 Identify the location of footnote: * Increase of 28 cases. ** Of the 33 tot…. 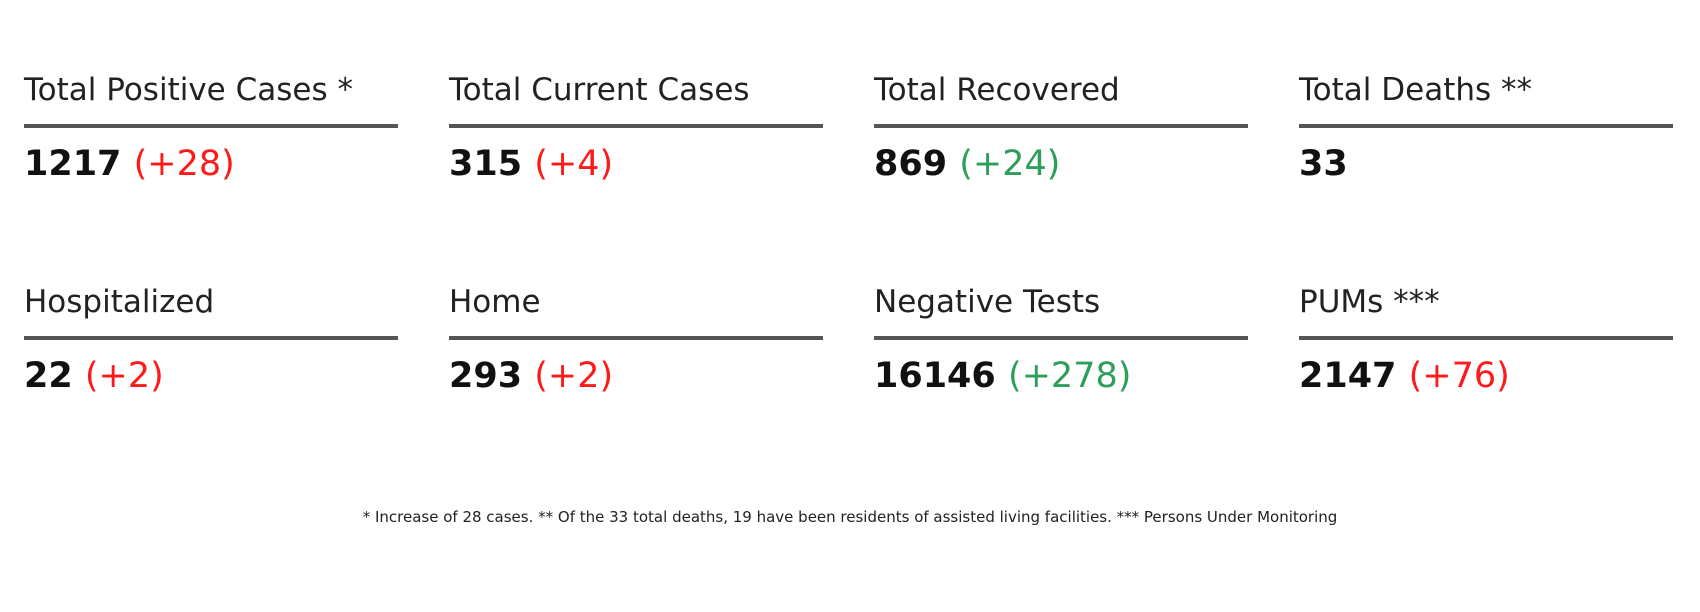
(850, 517).